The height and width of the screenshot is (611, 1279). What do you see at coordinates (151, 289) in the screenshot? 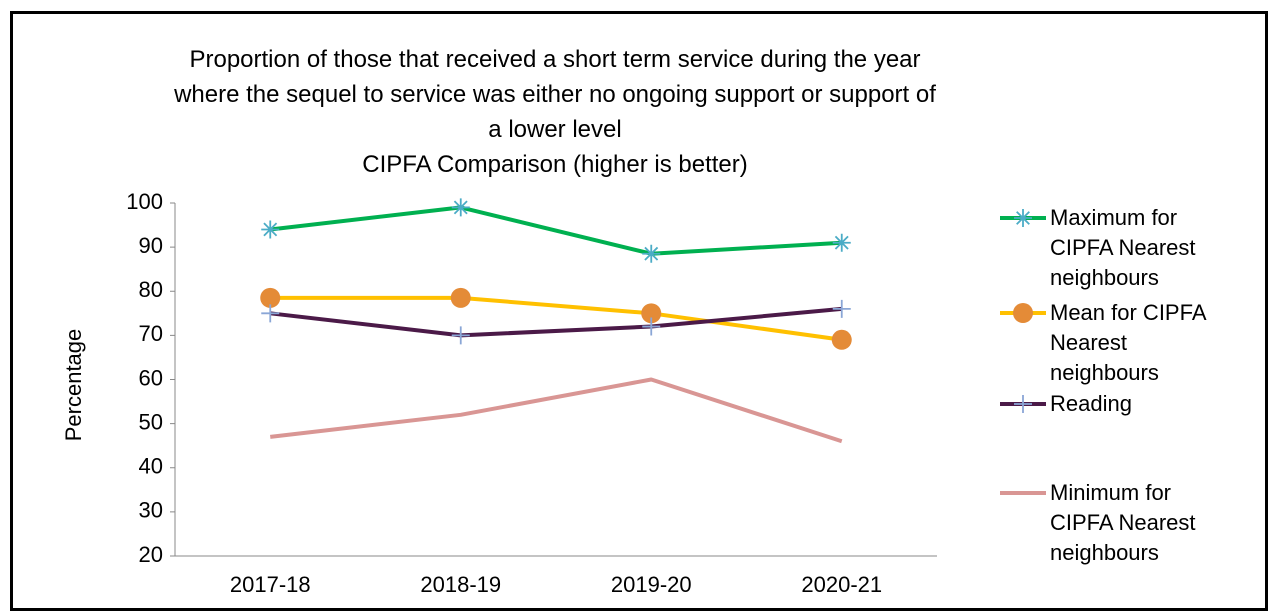
I see `y-tick-label: 80` at bounding box center [151, 289].